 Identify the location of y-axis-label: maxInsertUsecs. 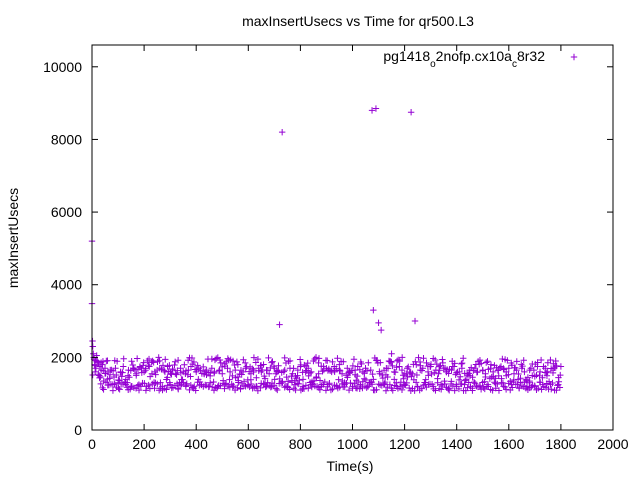
(13, 238).